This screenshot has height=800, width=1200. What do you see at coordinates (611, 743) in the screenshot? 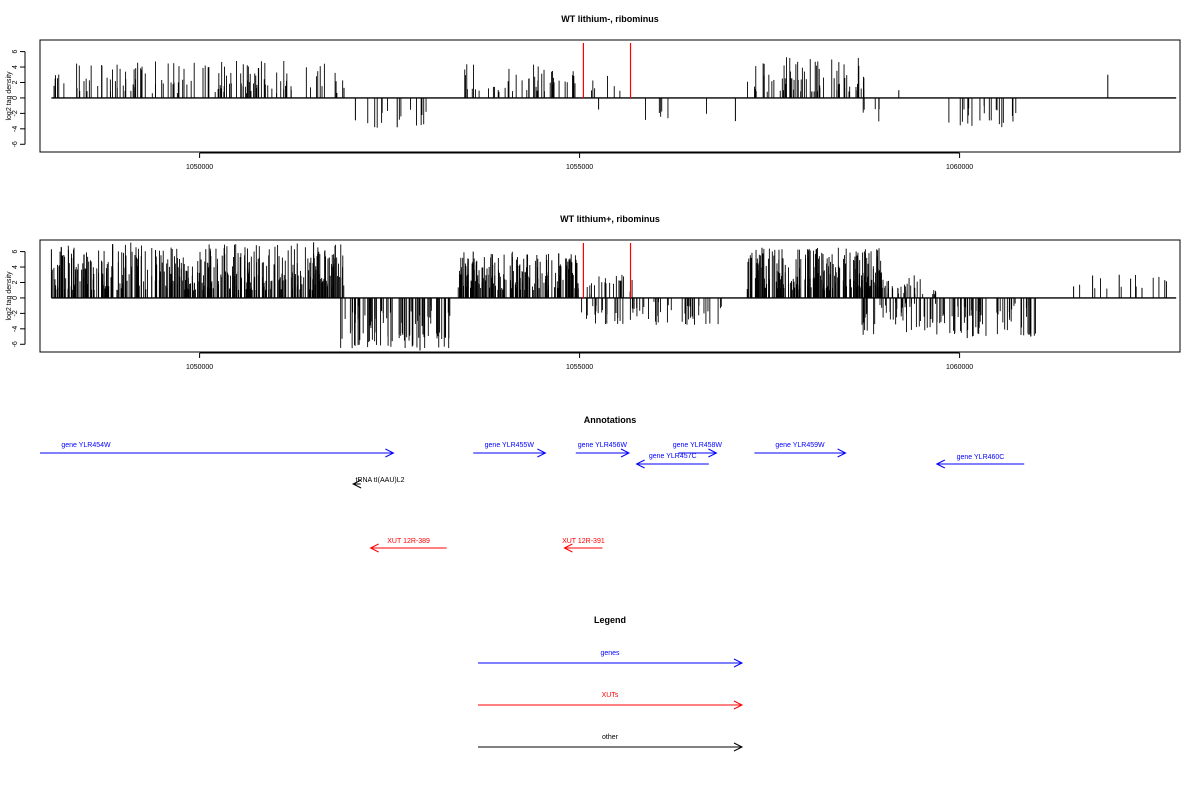
I see `legend-item-other: other` at bounding box center [611, 743].